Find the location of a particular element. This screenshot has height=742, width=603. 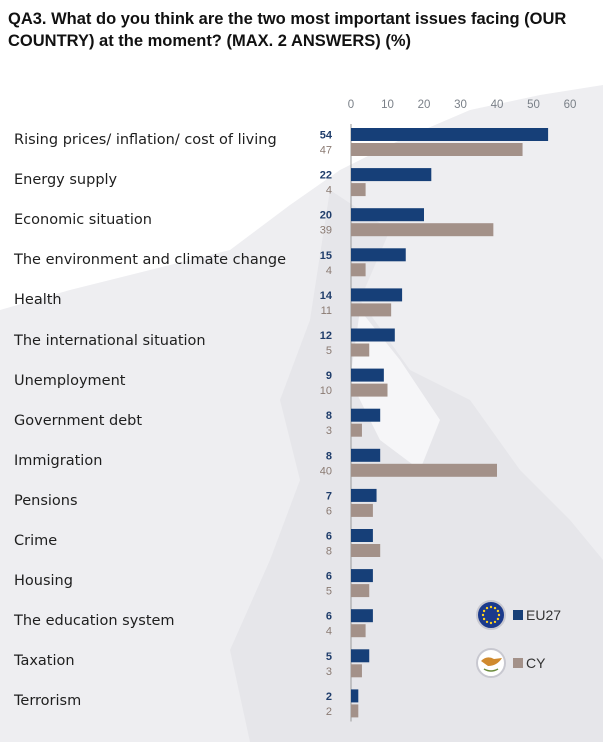

category-label: Energy supply is located at coordinates (66, 180).